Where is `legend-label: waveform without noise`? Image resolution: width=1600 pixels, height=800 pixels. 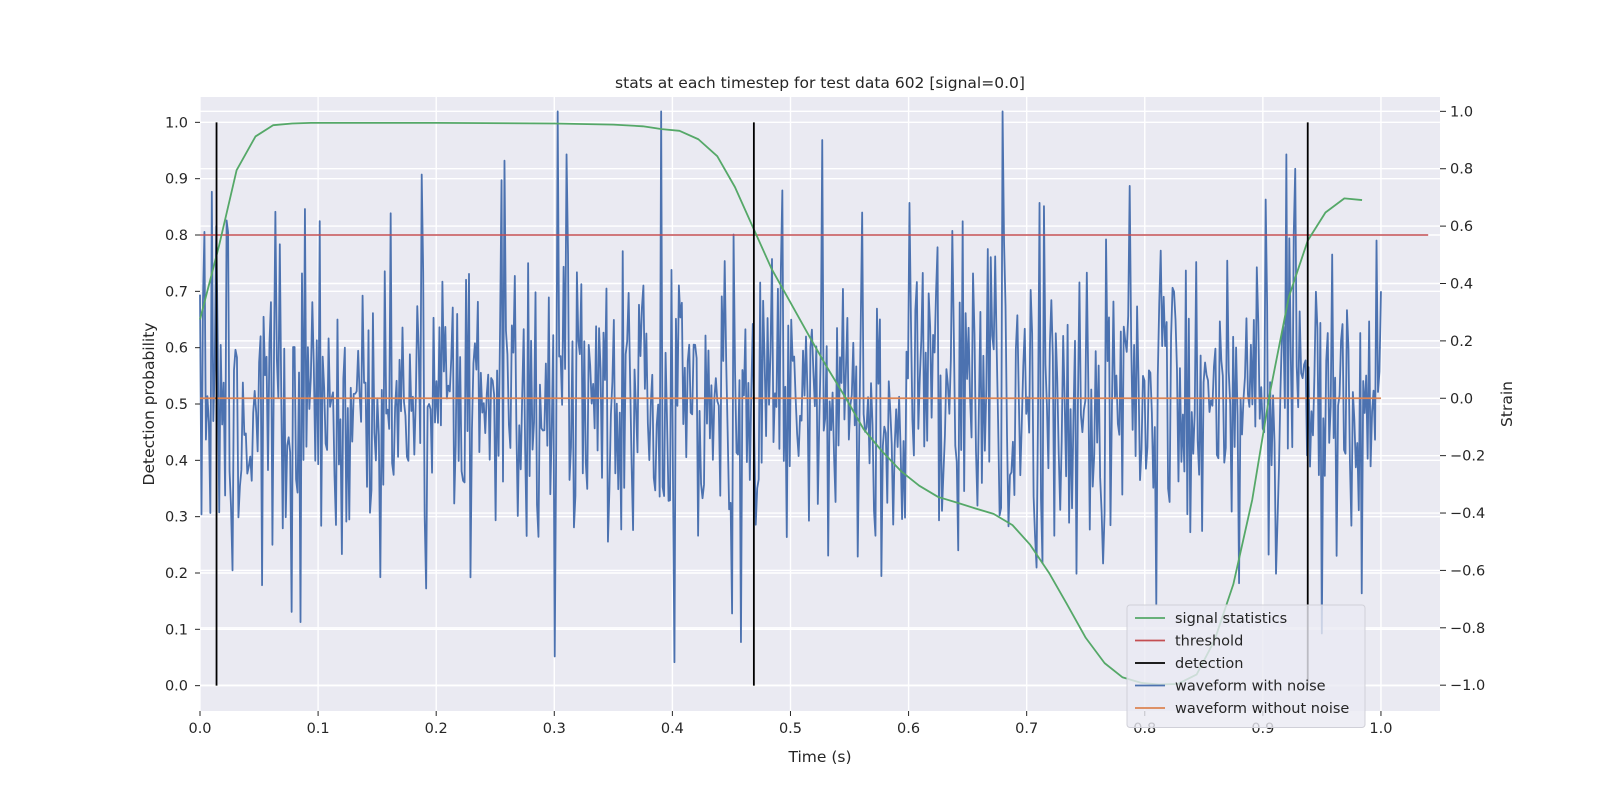
legend-label: waveform without noise is located at coordinates (1262, 709).